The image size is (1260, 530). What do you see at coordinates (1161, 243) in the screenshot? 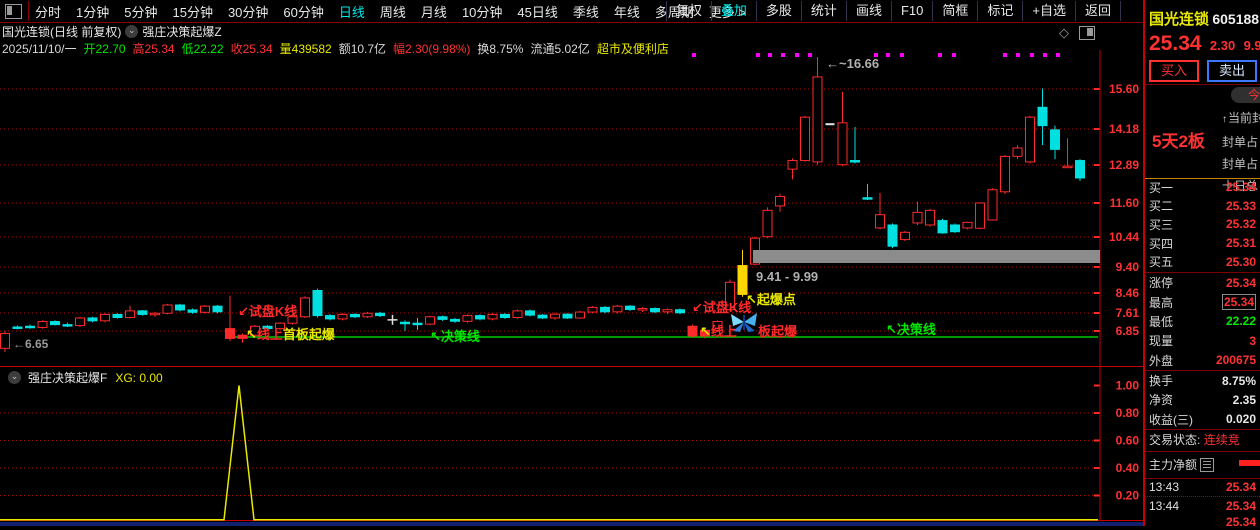
I see `row-label: 买四` at bounding box center [1161, 243].